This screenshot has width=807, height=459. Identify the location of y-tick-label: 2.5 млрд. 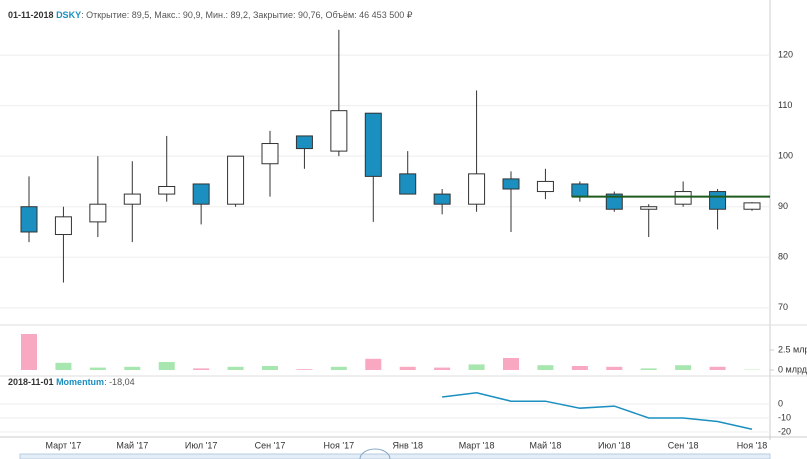
(792, 349).